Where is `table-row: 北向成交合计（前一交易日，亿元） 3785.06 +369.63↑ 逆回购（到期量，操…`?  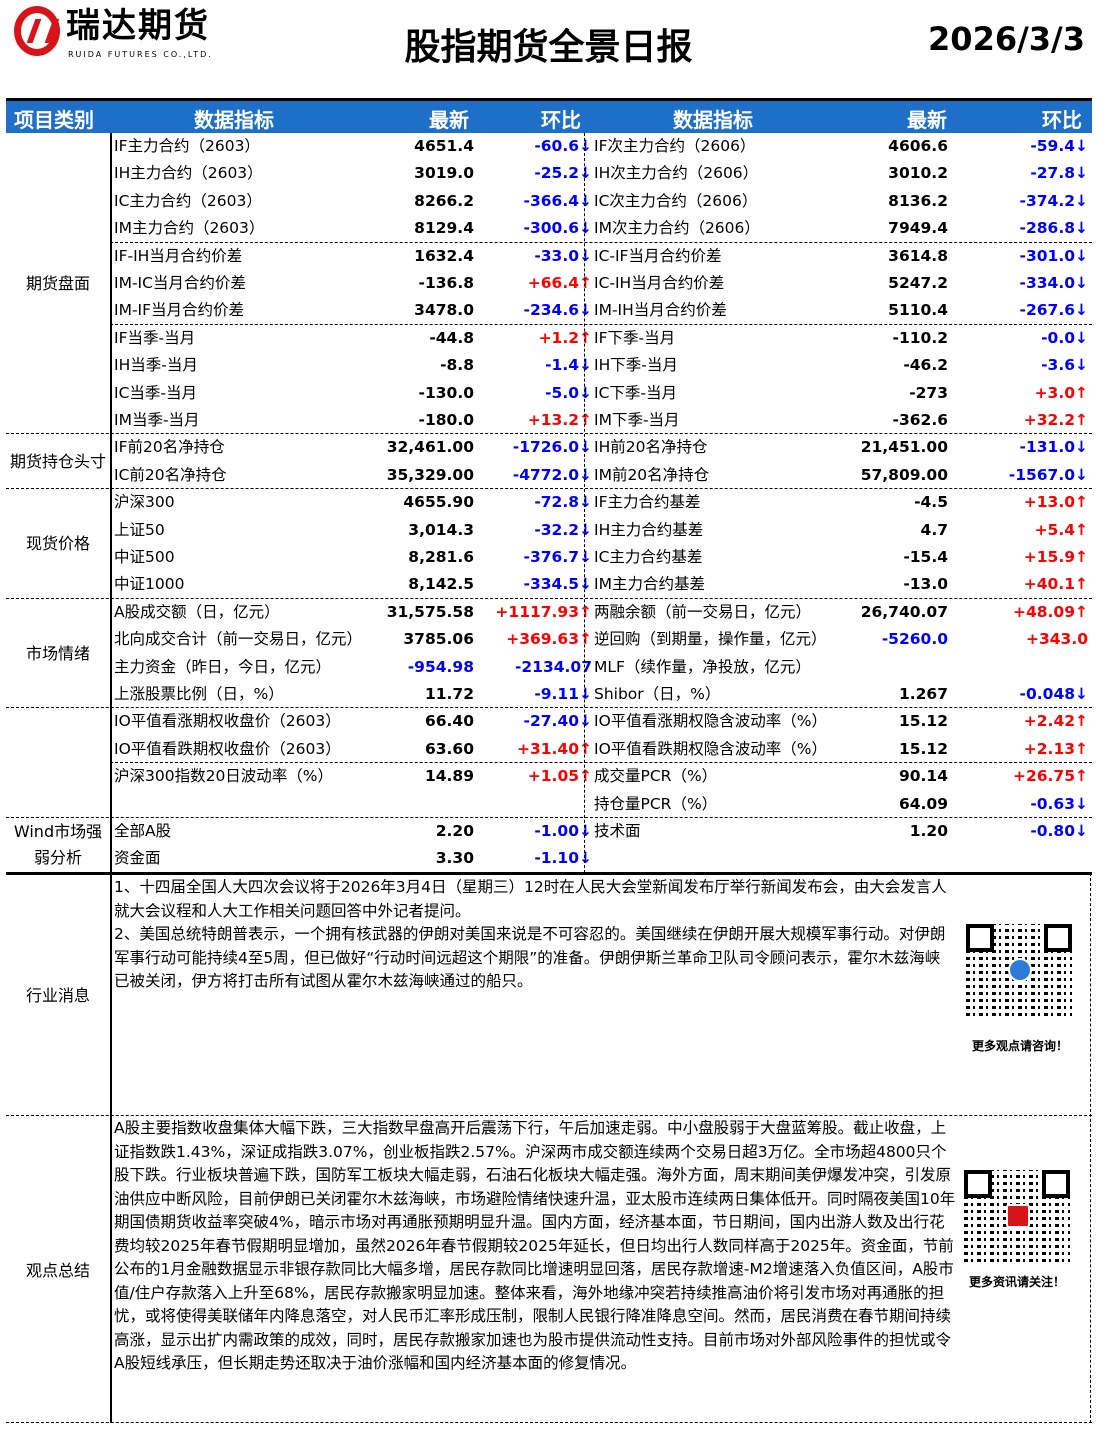
table-row: 北向成交合计（前一交易日，亿元） 3785.06 +369.63↑ 逆回购（到期量，操… is located at coordinates (549, 639).